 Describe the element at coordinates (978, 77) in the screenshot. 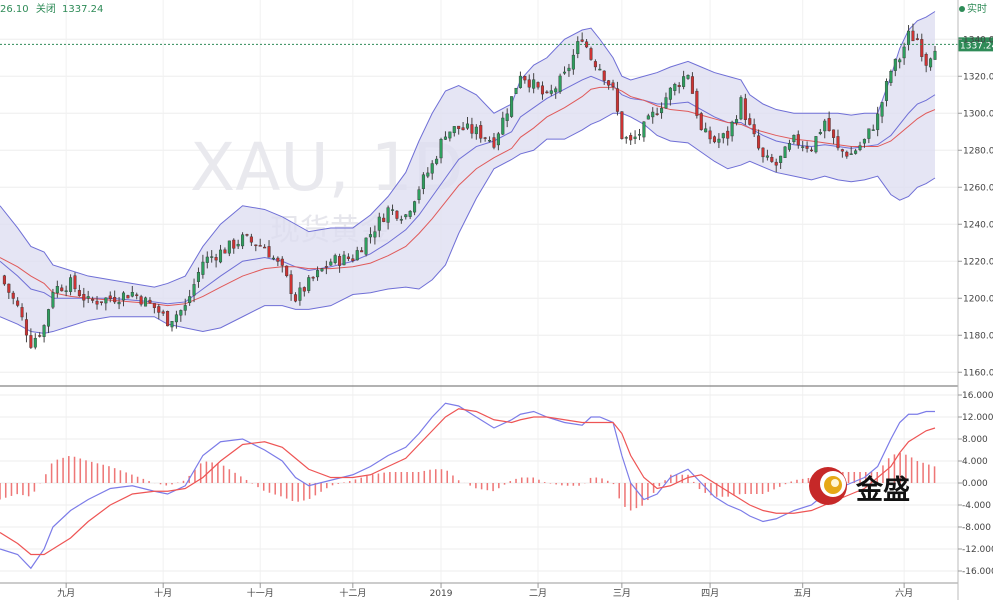

I see `price-tick-label: 1320.00` at that location.